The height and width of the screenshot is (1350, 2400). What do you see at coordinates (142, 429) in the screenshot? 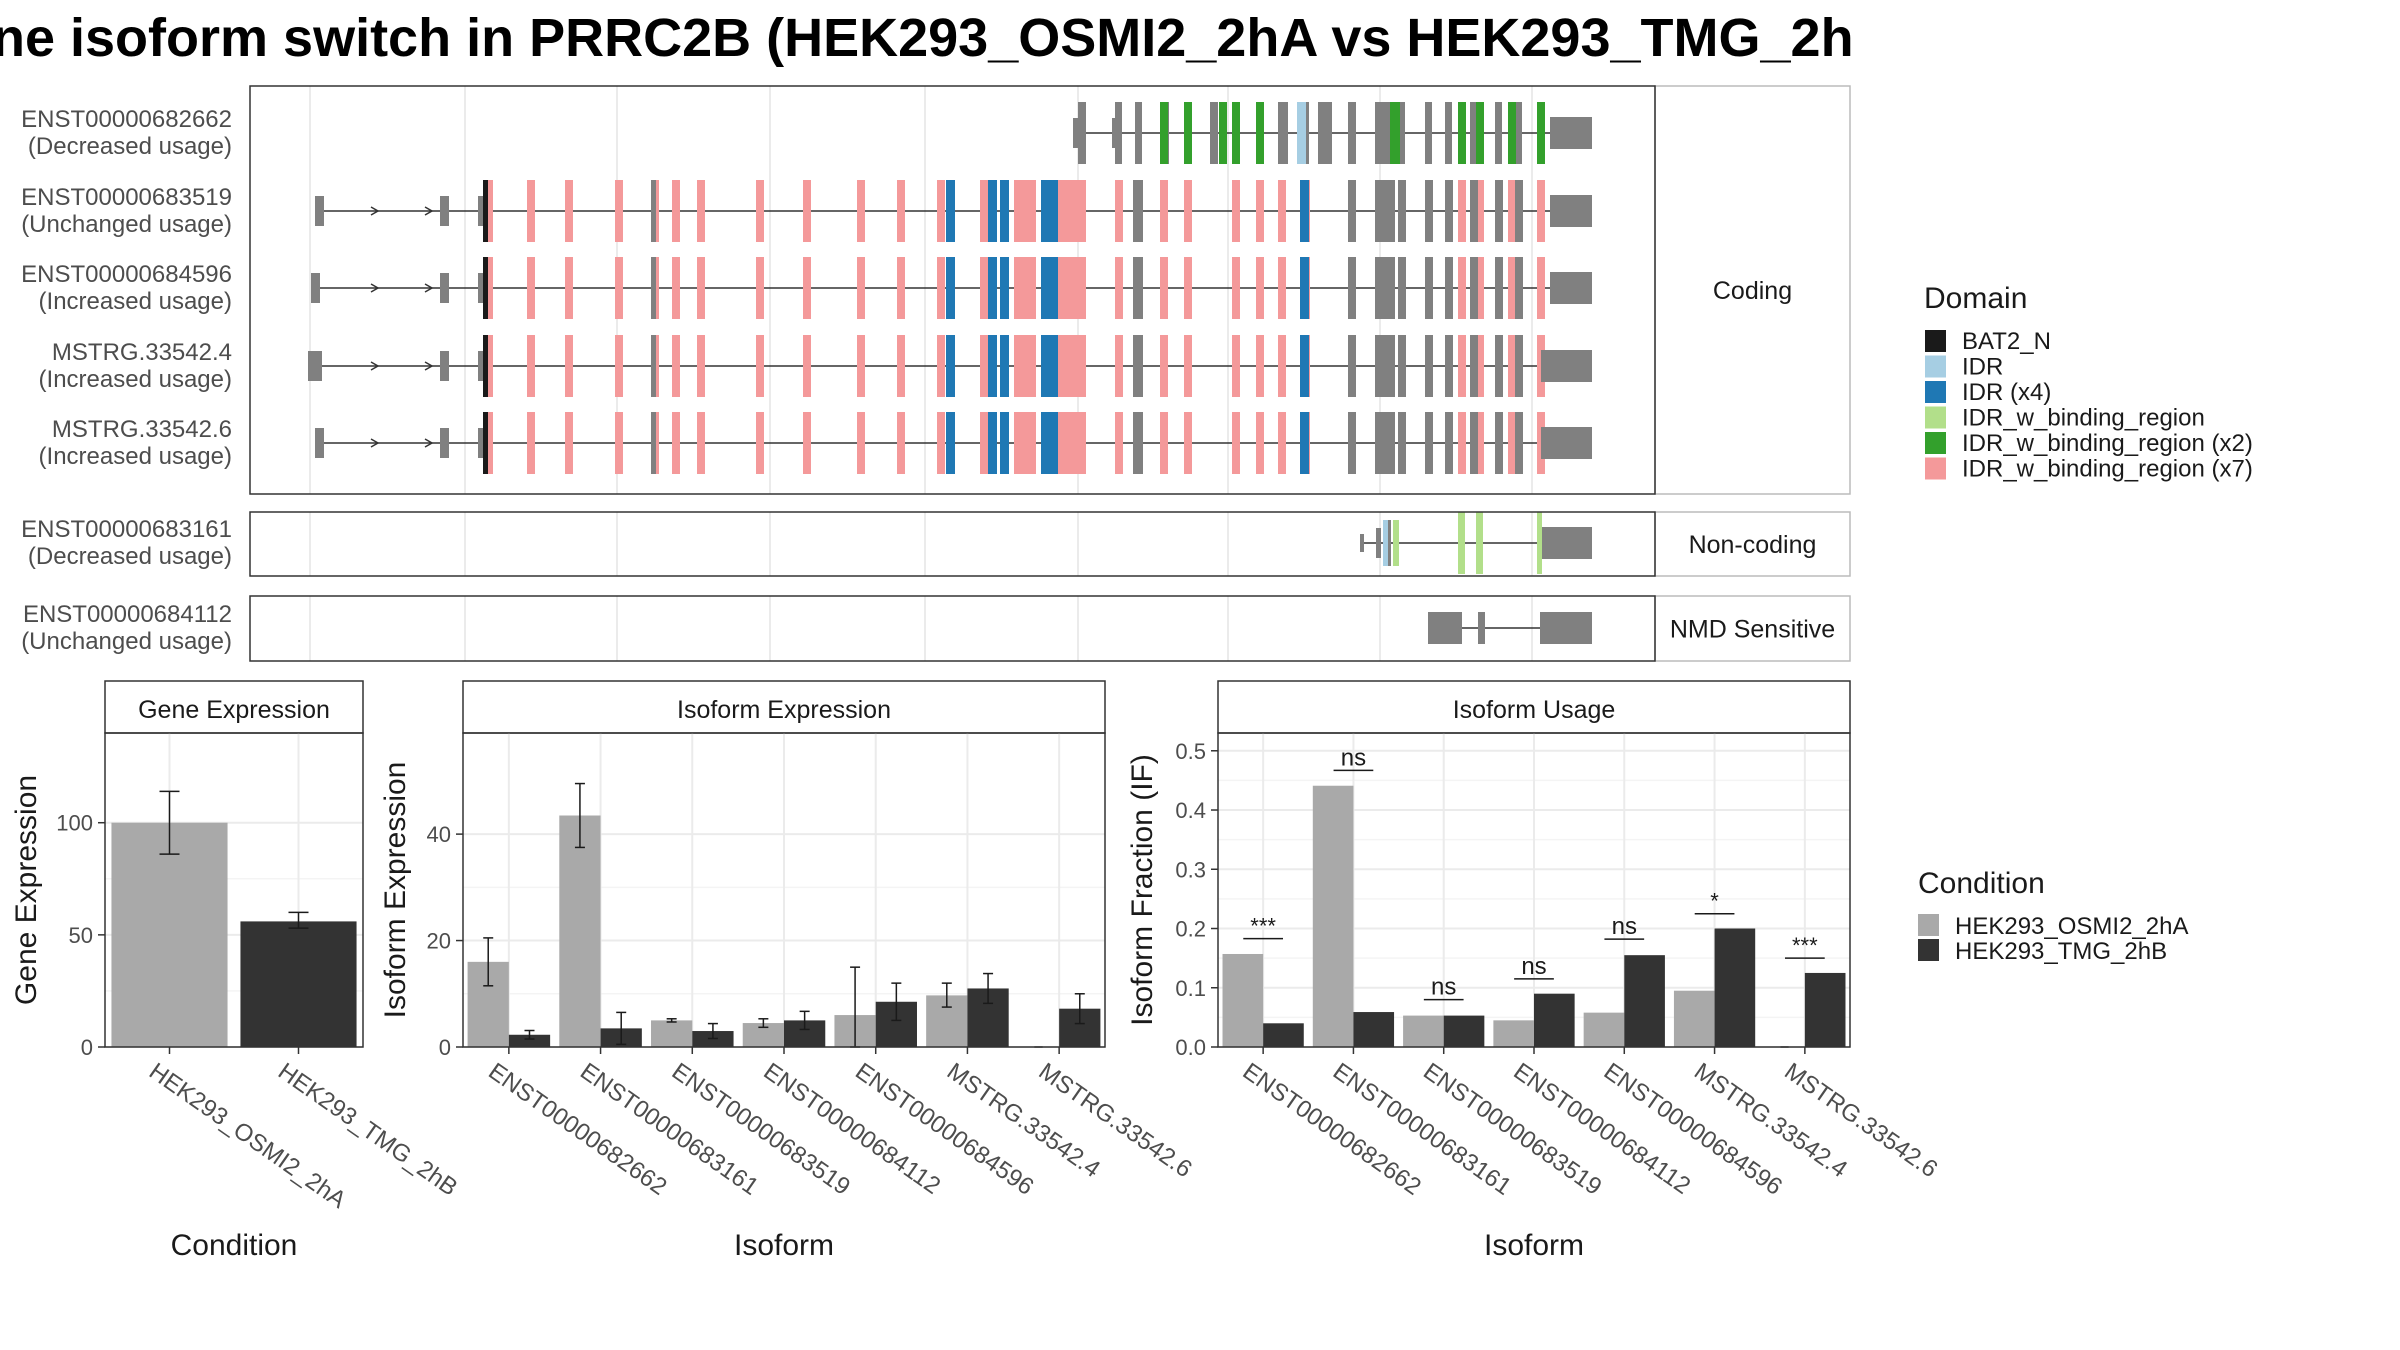
I see `transcript-id-label: MSTRG.33542.6` at bounding box center [142, 429].